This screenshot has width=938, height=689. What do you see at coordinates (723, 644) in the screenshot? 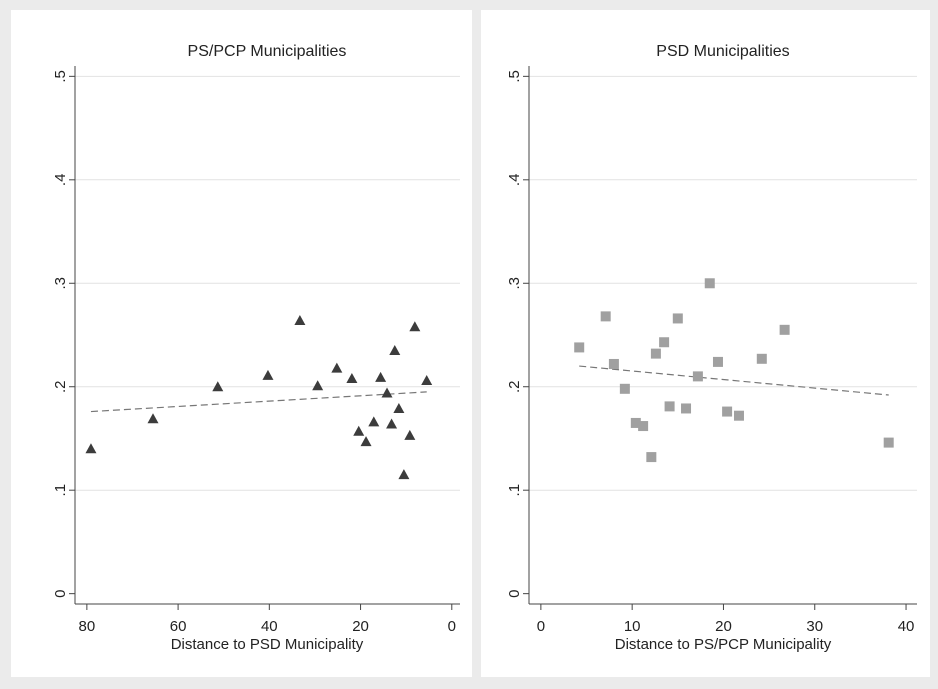
I see `x-axis-label: Distance to PS/PCP Municipality` at bounding box center [723, 644].